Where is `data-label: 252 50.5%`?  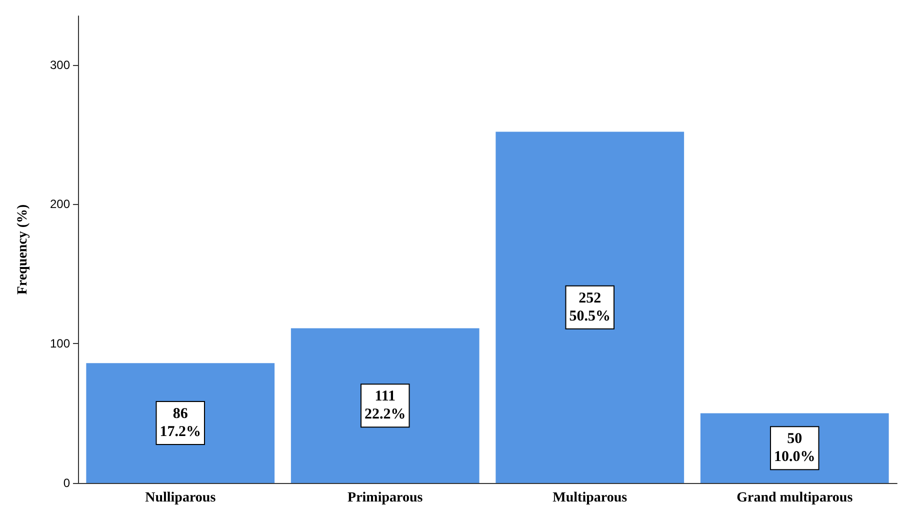 data-label: 252 50.5% is located at coordinates (589, 307).